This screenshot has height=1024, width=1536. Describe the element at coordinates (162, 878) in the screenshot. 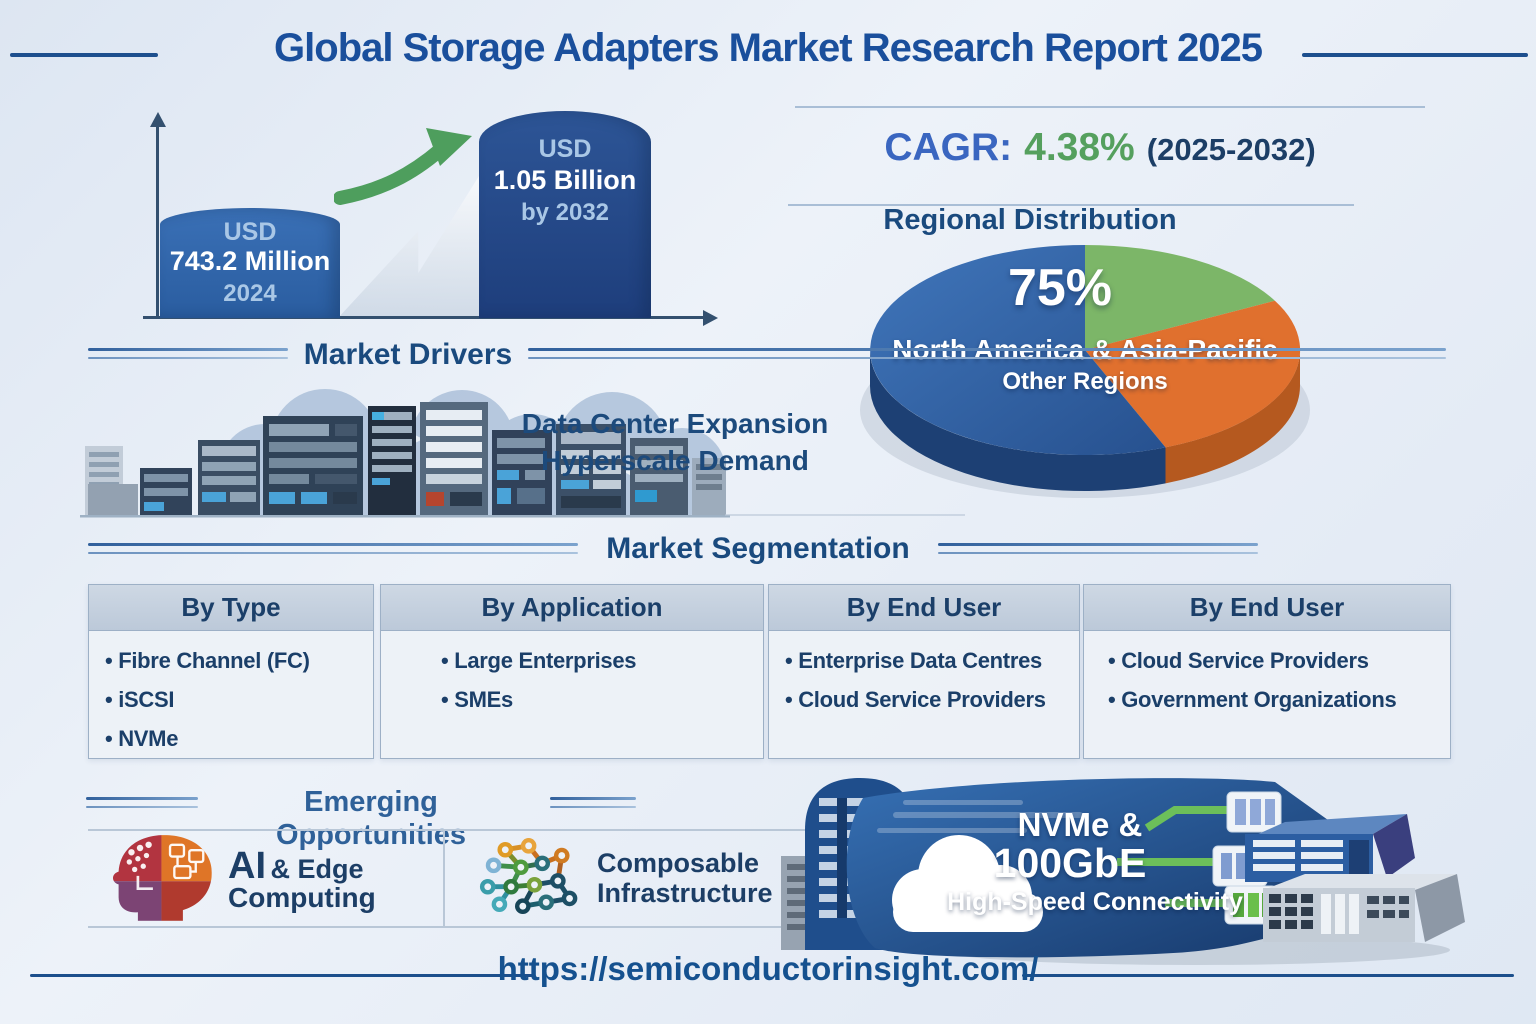

I see `ai-head-icon` at that location.